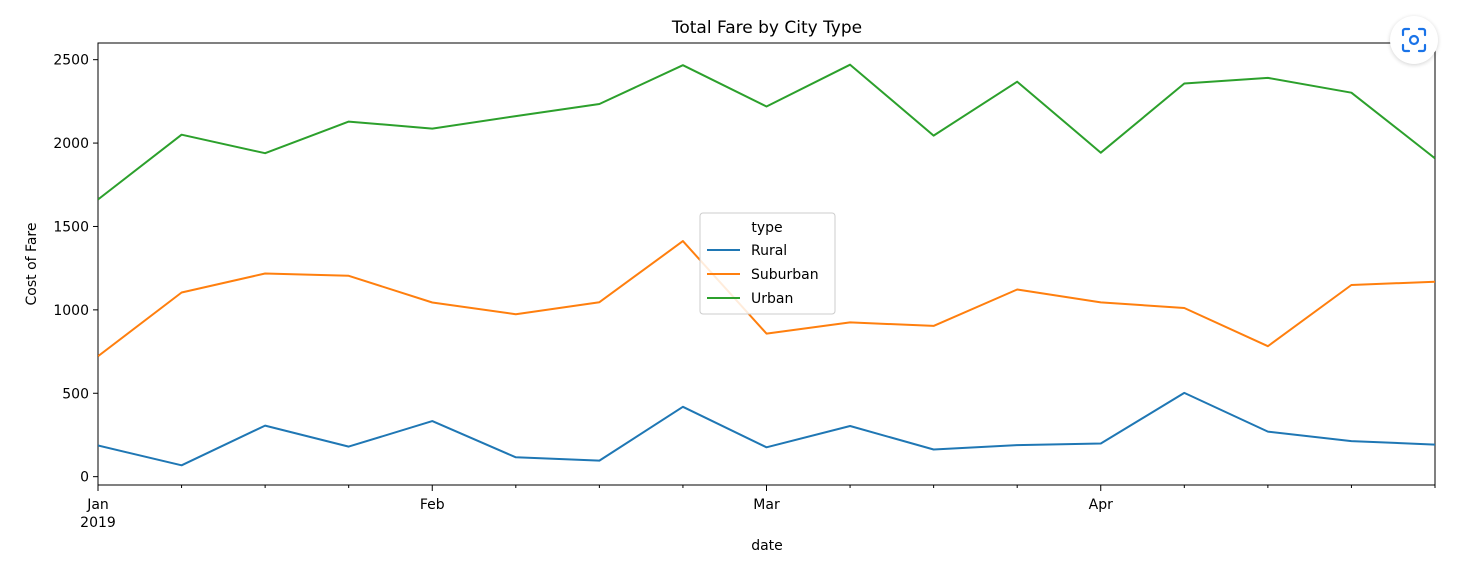 This screenshot has width=1474, height=564. I want to click on legend-box, so click(767, 263).